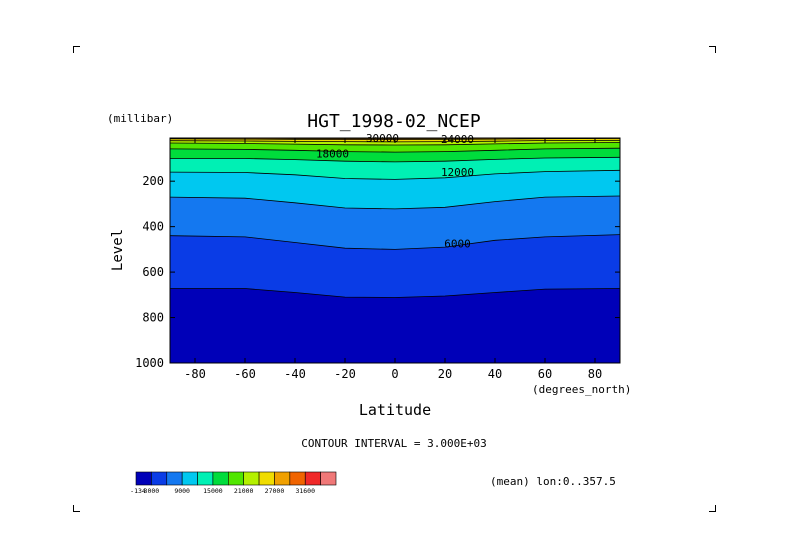 This screenshot has width=789, height=558. I want to click on x-tick-label--40: -40, so click(295, 374).